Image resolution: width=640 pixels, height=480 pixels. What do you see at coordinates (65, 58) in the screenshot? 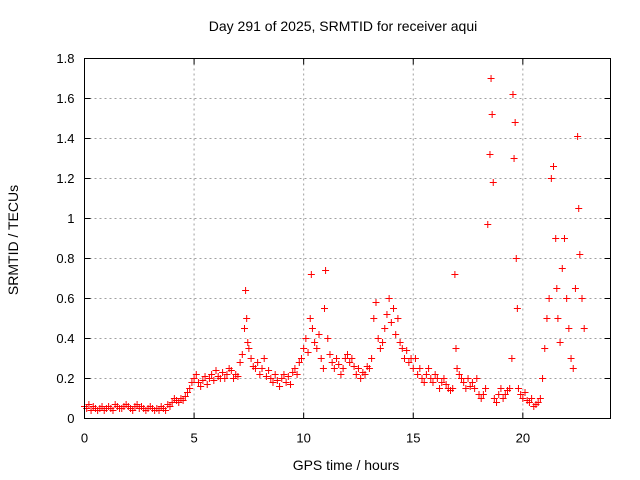
I see `y-tick-label: 1.8` at bounding box center [65, 58].